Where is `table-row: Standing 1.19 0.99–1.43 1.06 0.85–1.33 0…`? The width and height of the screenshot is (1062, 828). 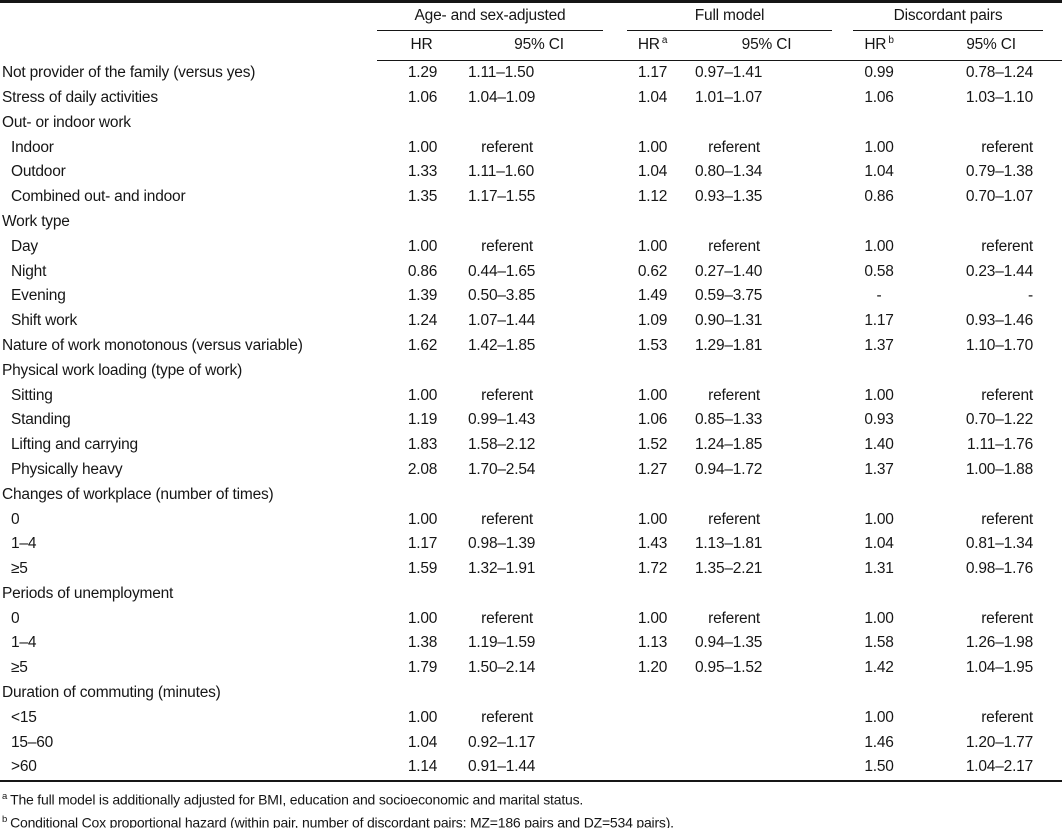
table-row: Standing 1.19 0.99–1.43 1.06 0.85–1.33 0… is located at coordinates (531, 420).